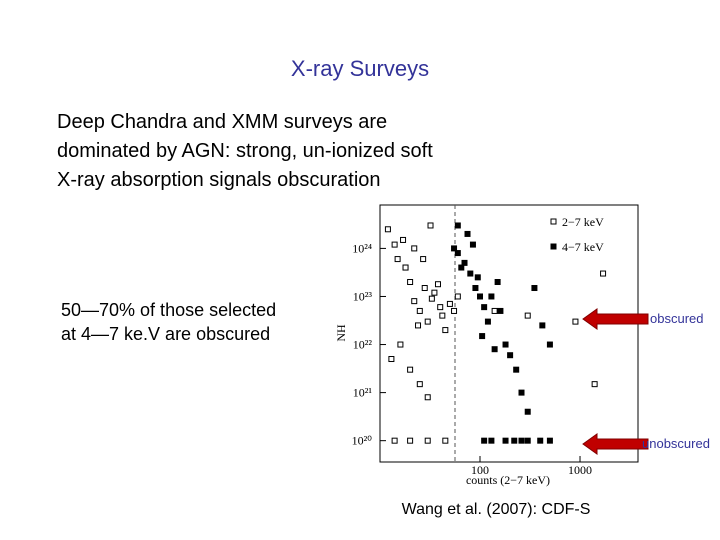 This screenshot has width=720, height=540. Describe the element at coordinates (362, 248) in the screenshot. I see `y-tick-label: 10²⁴` at that location.